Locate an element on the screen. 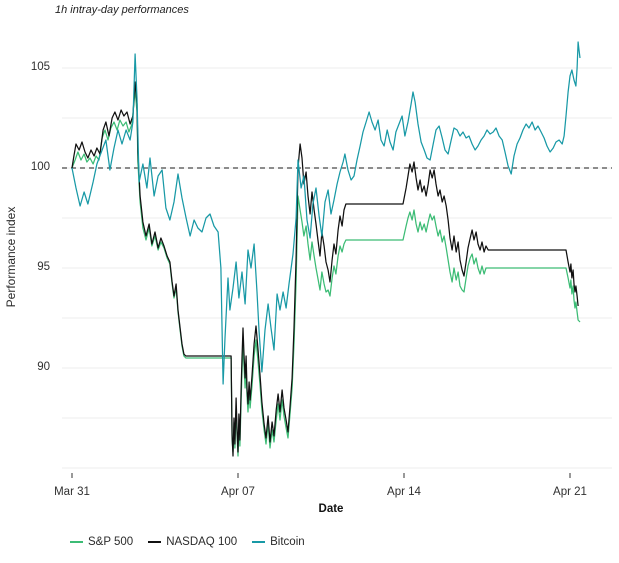 This screenshot has width=619, height=563. chart-title: 1h intray-day performances is located at coordinates (122, 10).